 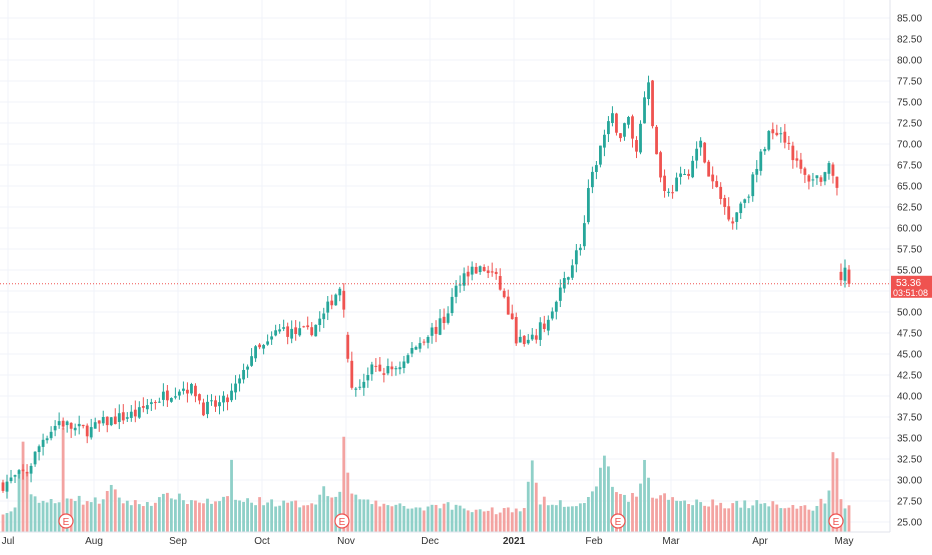 I want to click on y-tick-label: 70.00, so click(x=909, y=145).